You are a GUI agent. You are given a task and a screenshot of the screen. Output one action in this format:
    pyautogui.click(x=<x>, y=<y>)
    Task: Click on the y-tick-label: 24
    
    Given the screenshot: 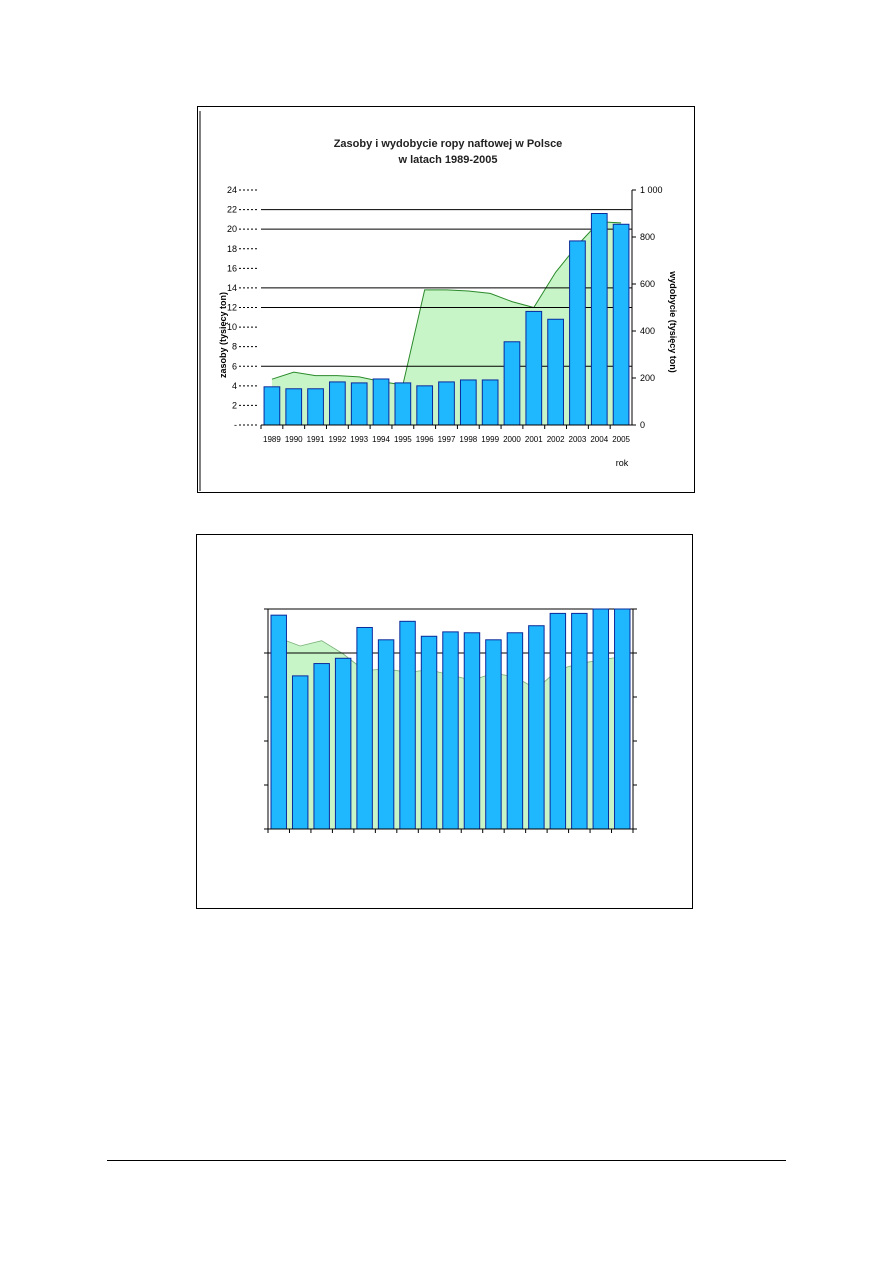 What is the action you would take?
    pyautogui.click(x=232, y=190)
    